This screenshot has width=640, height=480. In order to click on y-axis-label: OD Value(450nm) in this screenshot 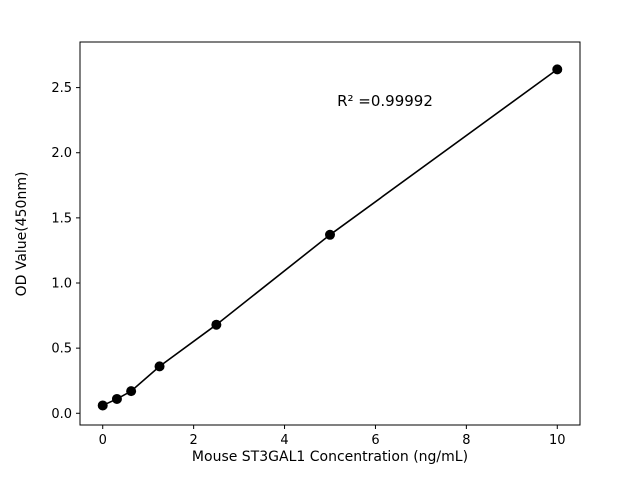, I will do `click(22, 234)`.